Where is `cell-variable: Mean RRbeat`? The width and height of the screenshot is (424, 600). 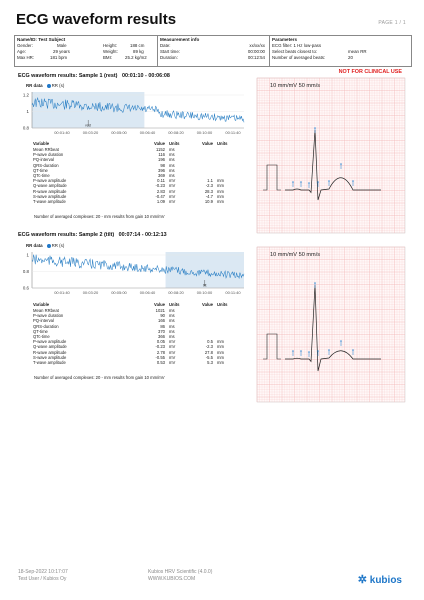
cell-variable: Mean RRbeat is located at coordinates (46, 149).